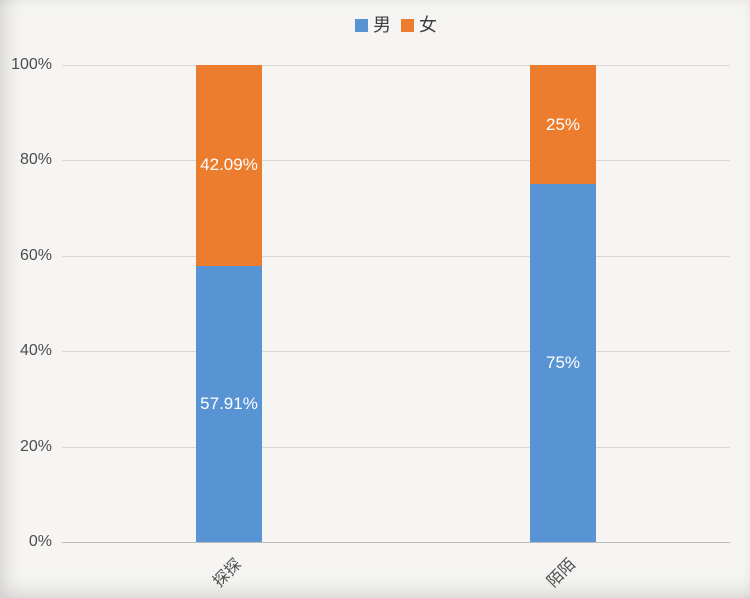 This screenshot has height=598, width=750. I want to click on legend-item-女: 女, so click(419, 25).